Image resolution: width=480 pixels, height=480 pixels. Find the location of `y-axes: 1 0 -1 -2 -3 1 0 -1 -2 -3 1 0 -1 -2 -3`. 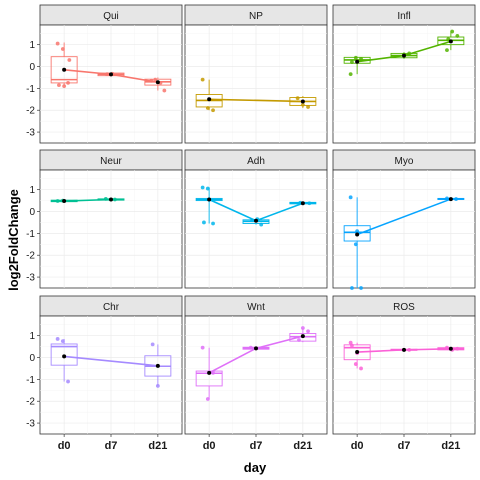

y-axes: 1 0 -1 -2 -3 1 0 -1 -2 -3 1 0 -1 -2 -3 is located at coordinates (33, 235).